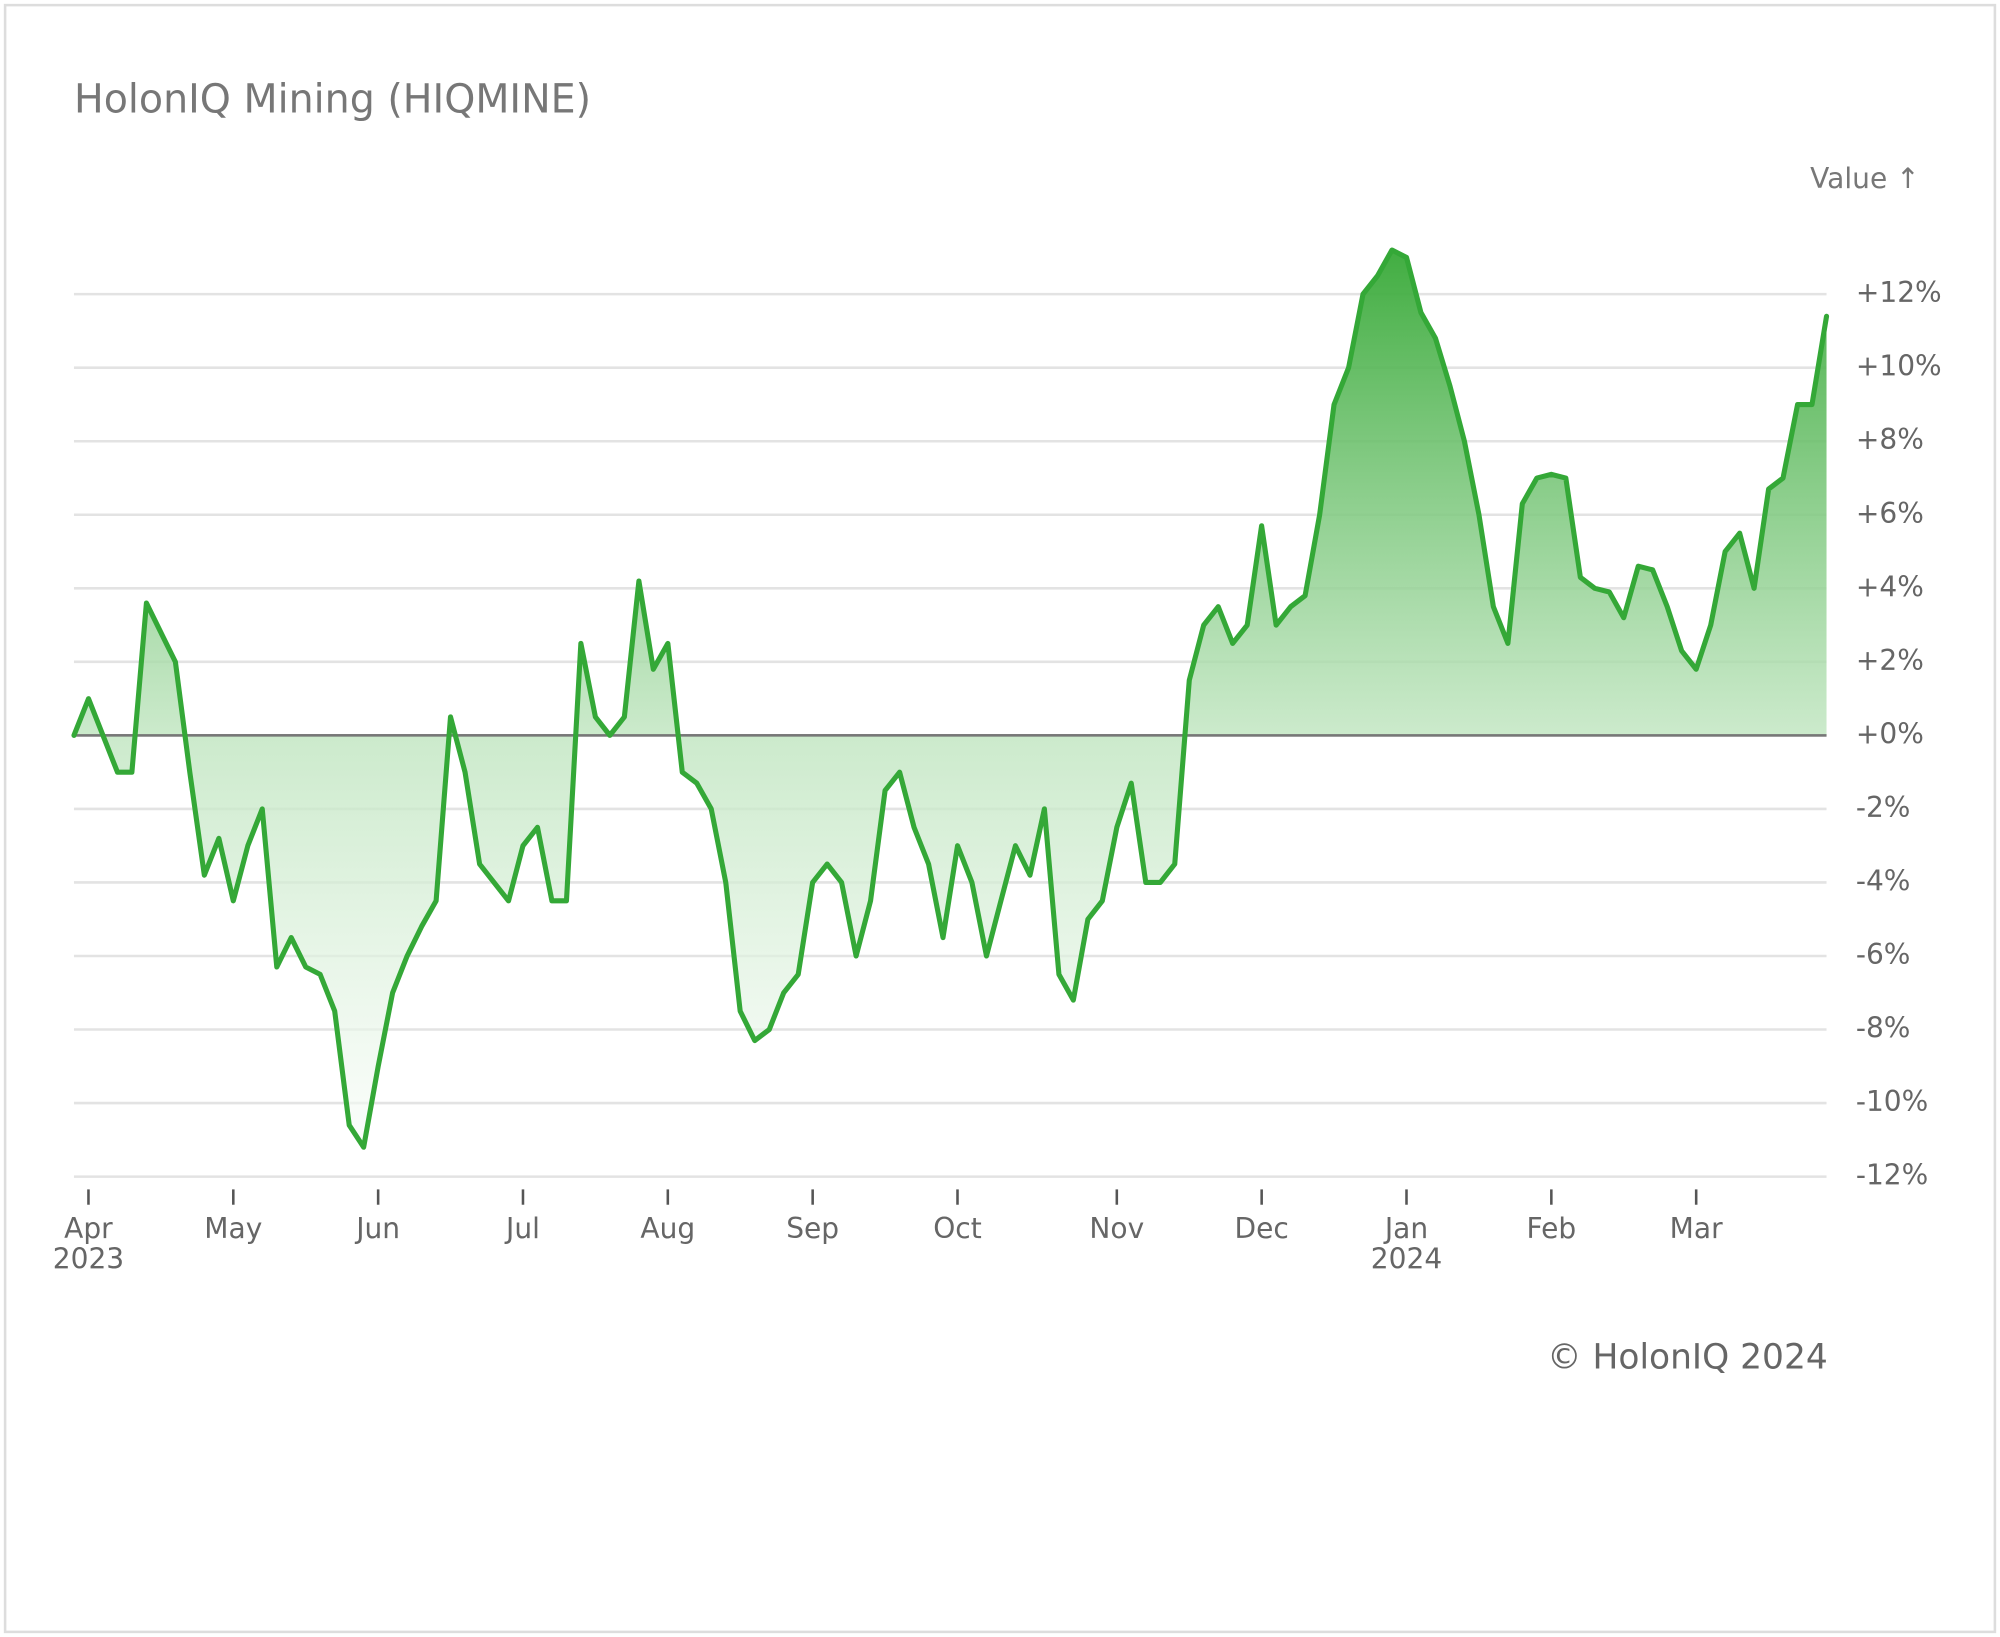  I want to click on y-tick-label: -6%, so click(1883, 954).